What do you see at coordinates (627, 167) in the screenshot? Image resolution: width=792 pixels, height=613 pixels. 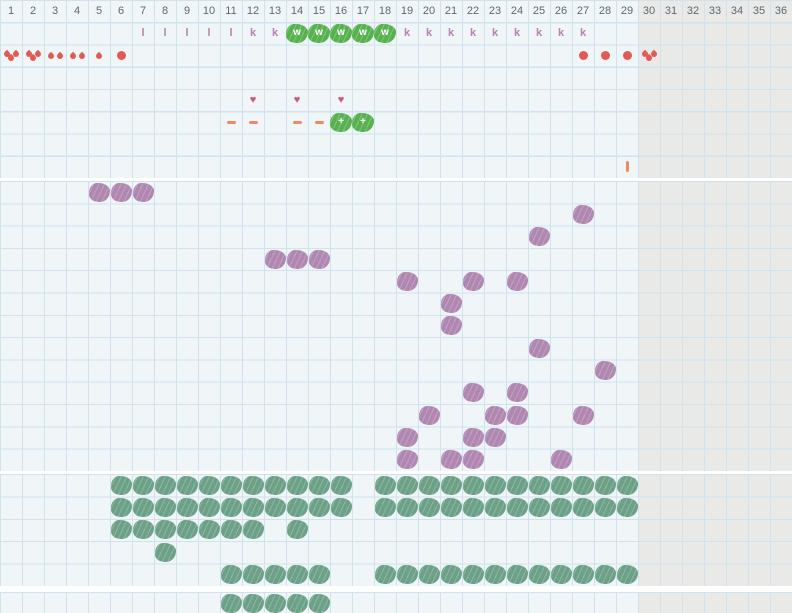 I see `grid-cell-tick` at bounding box center [627, 167].